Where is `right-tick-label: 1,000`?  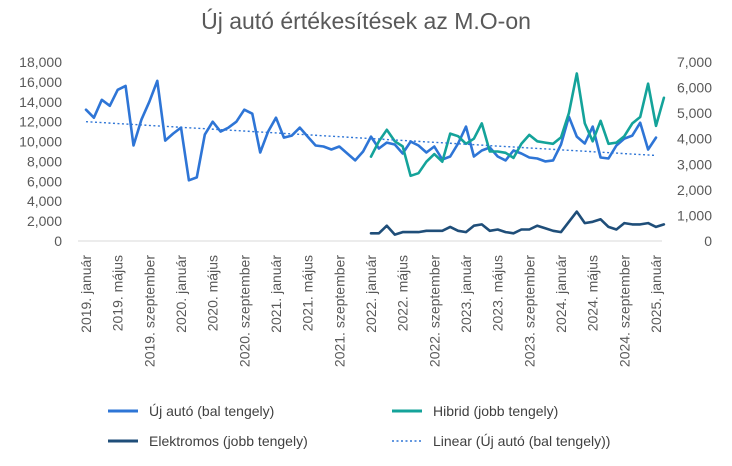
right-tick-label: 1,000 is located at coordinates (694, 215).